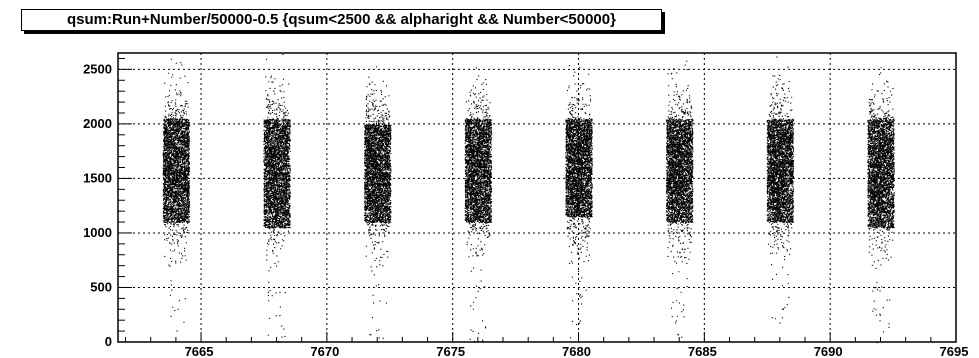 The width and height of the screenshot is (979, 358). I want to click on x-tick-label: 7685, so click(702, 351).